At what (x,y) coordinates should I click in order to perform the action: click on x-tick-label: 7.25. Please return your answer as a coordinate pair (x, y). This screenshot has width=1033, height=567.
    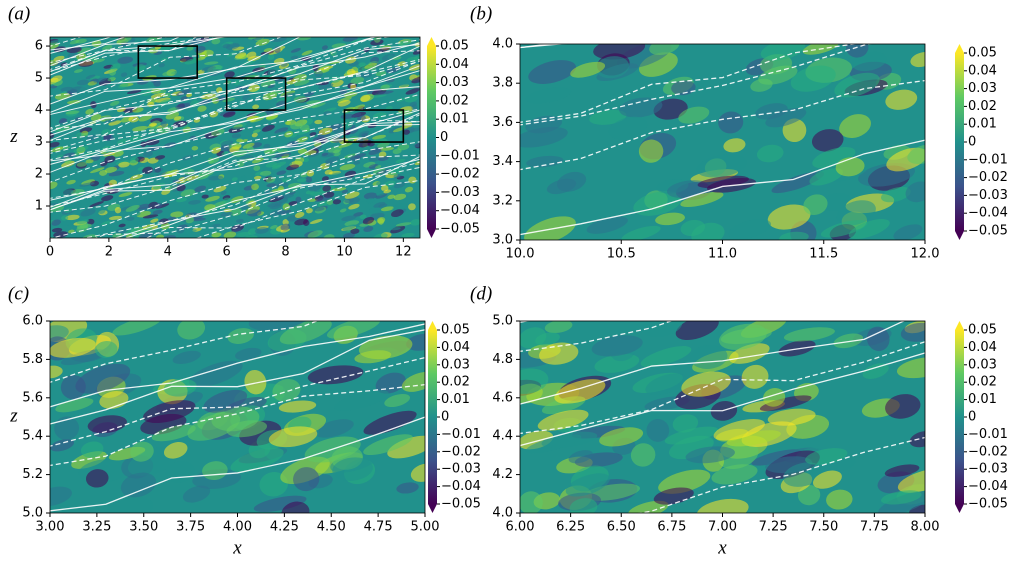
    Looking at the image, I should click on (773, 527).